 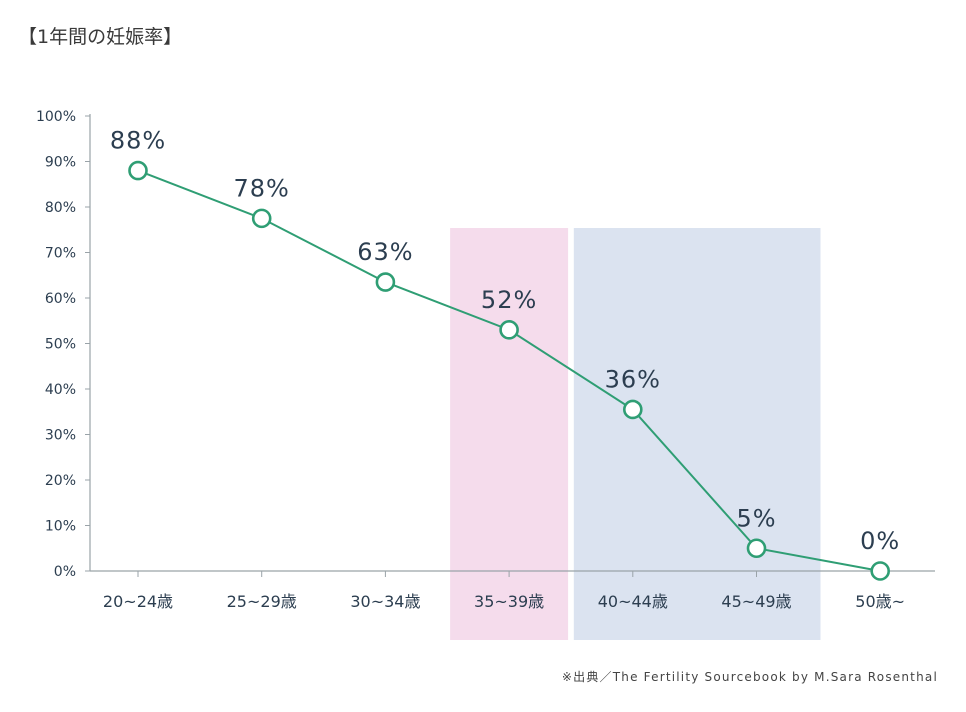 I want to click on y-tick-label: 50%, so click(x=60, y=345).